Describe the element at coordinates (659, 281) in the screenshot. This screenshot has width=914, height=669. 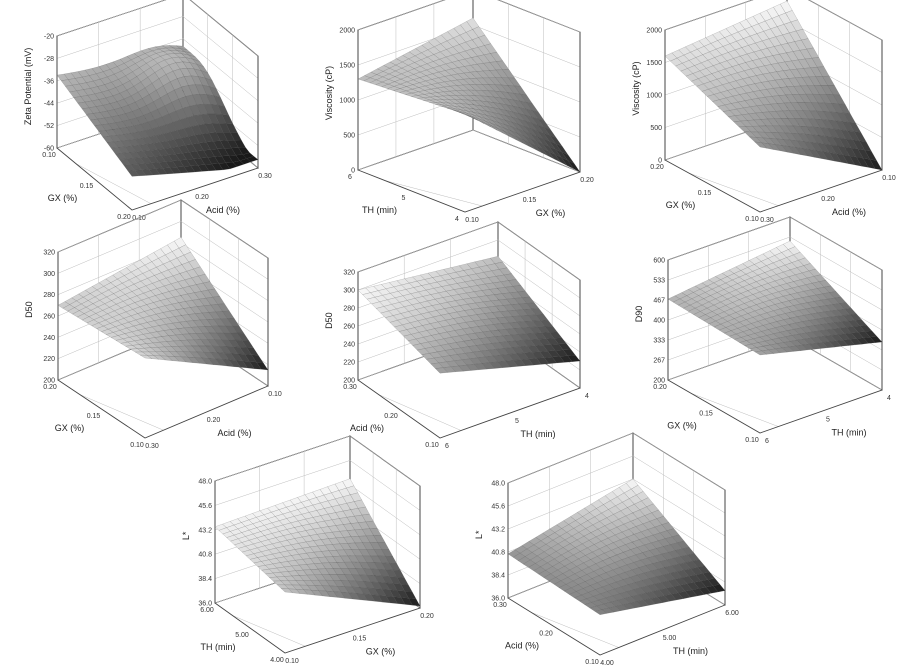
I see `z-tick-label: 533` at that location.